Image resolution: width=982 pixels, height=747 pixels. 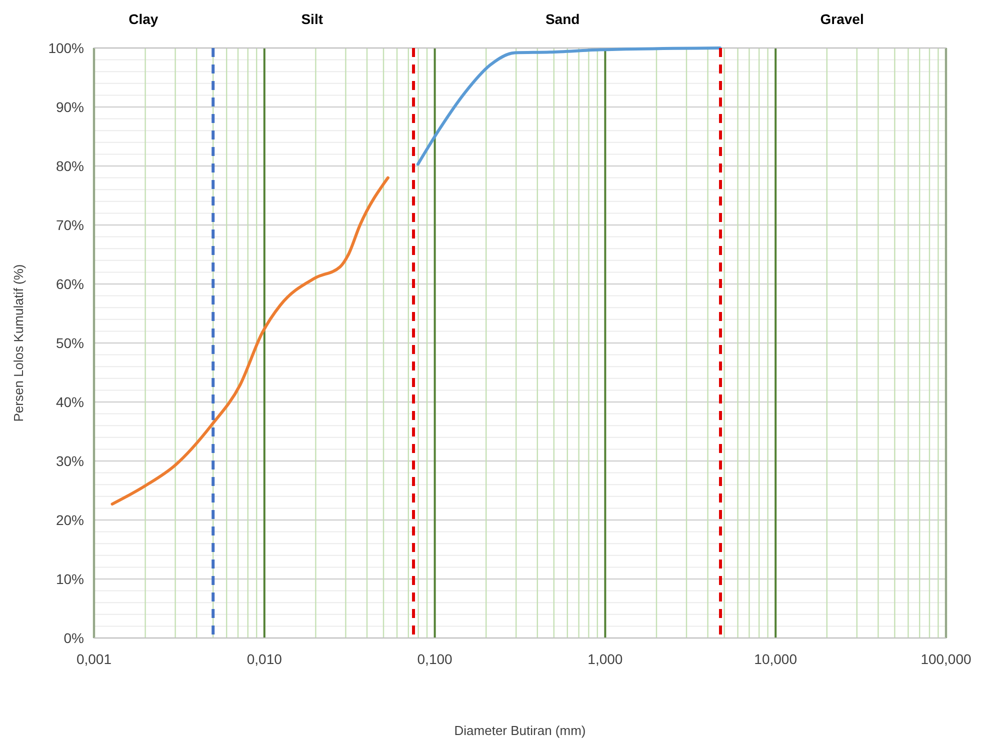 What do you see at coordinates (143, 19) in the screenshot?
I see `text: Clay` at bounding box center [143, 19].